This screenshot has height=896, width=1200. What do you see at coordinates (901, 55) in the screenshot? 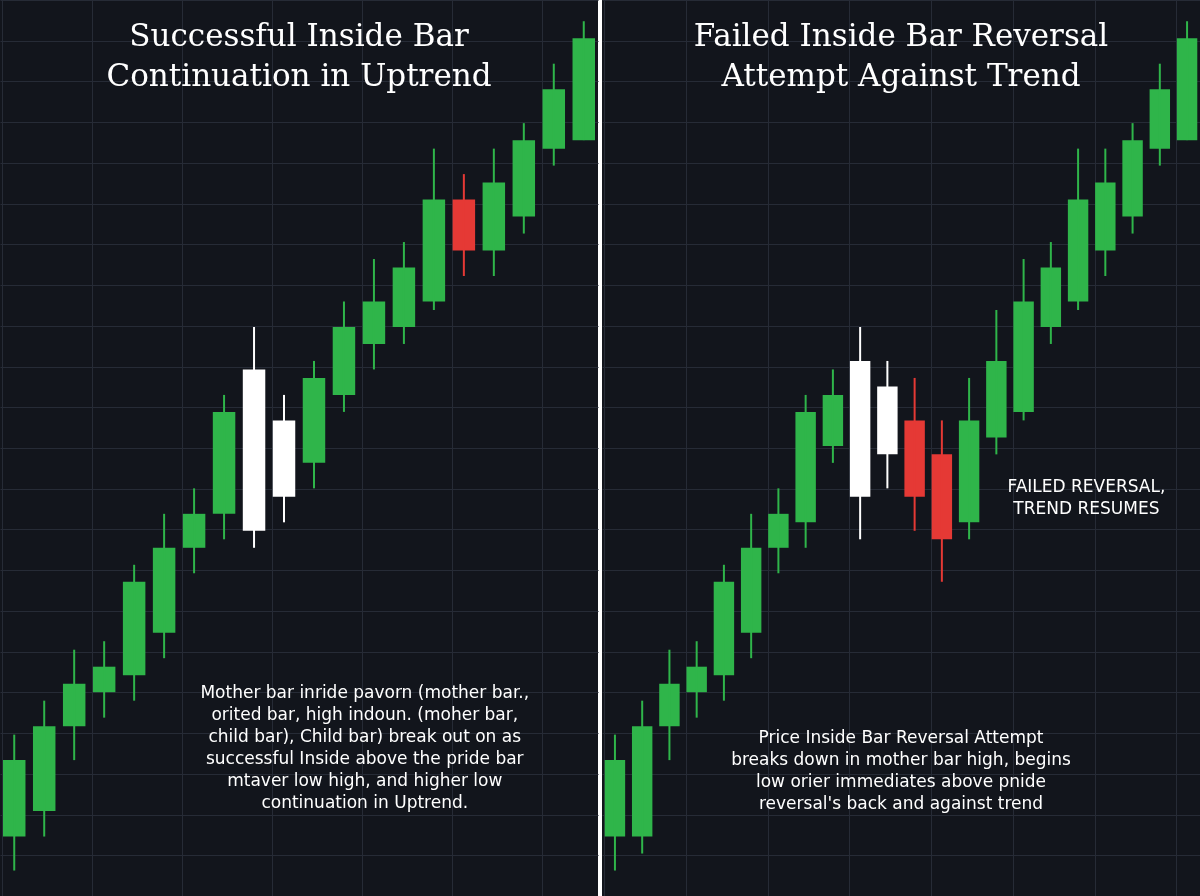
I see `text: Failed Inside Bar Reversal Attempt Against Trend` at bounding box center [901, 55].